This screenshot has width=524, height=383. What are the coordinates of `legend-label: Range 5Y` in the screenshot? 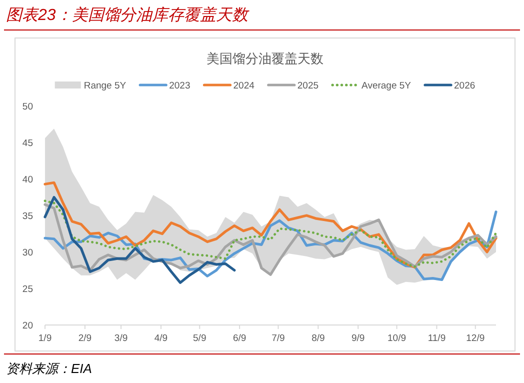 It's located at (105, 86).